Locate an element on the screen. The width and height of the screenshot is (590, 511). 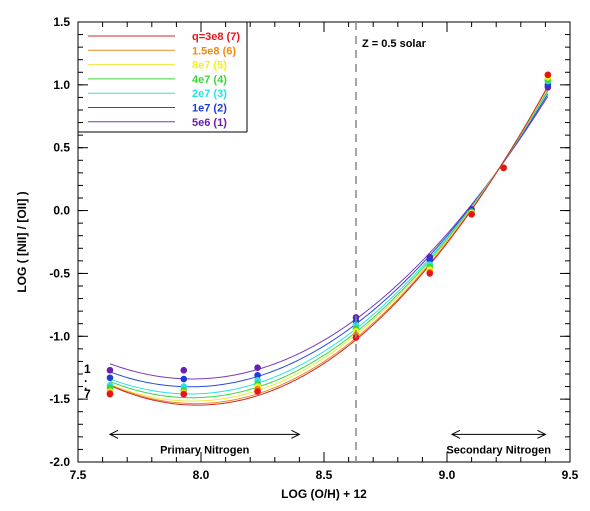
legend-label-3: 8e7 (5) is located at coordinates (209, 66).